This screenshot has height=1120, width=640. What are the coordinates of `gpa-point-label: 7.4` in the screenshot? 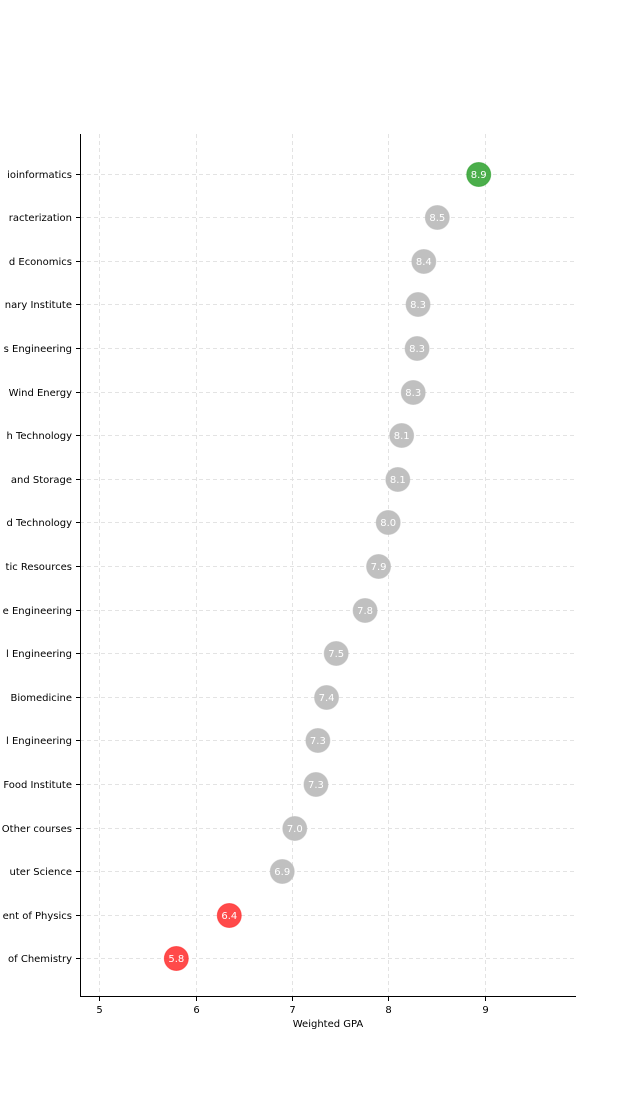 It's located at (327, 698).